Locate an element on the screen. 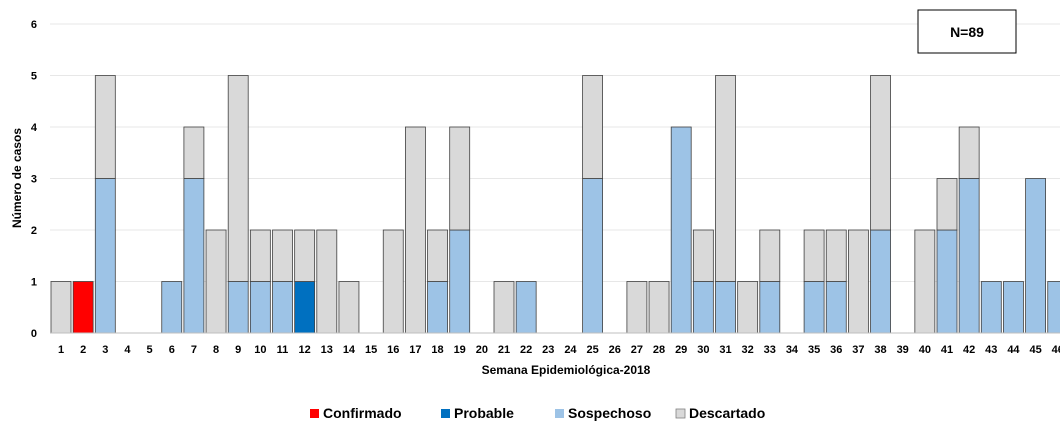  x-tick-label: 14 is located at coordinates (349, 350).